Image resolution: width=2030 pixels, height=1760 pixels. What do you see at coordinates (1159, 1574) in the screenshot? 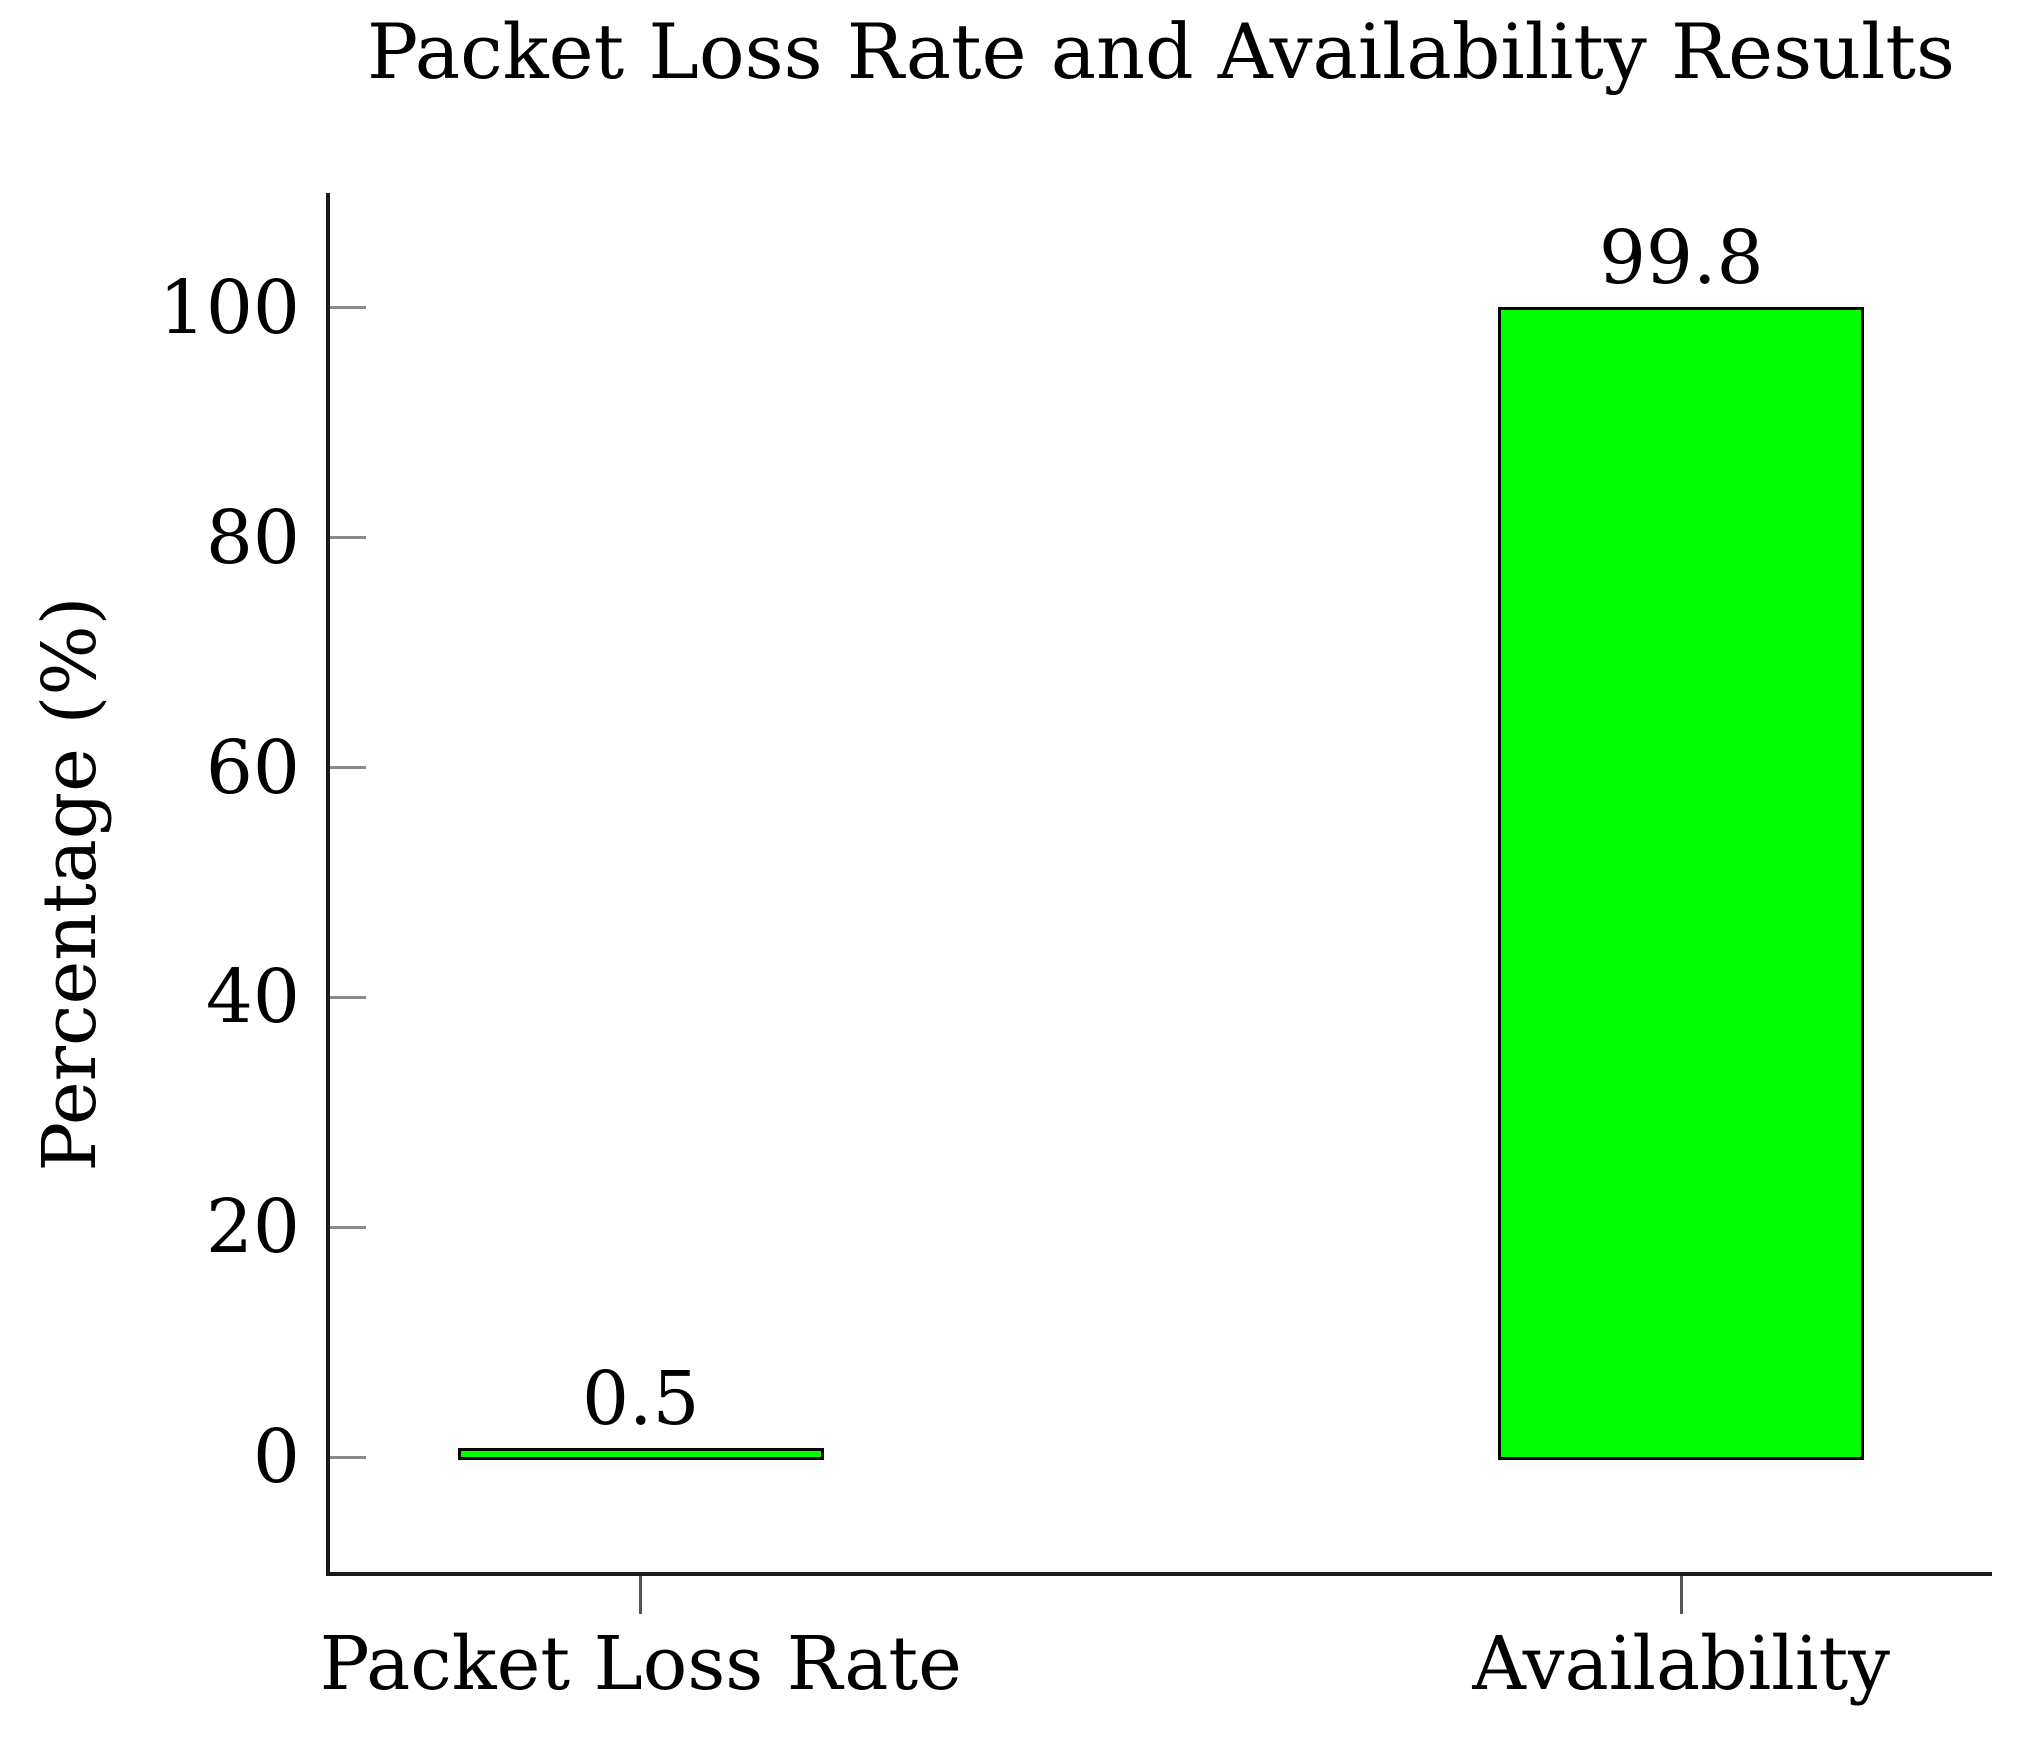
I see `x-axis-line` at bounding box center [1159, 1574].